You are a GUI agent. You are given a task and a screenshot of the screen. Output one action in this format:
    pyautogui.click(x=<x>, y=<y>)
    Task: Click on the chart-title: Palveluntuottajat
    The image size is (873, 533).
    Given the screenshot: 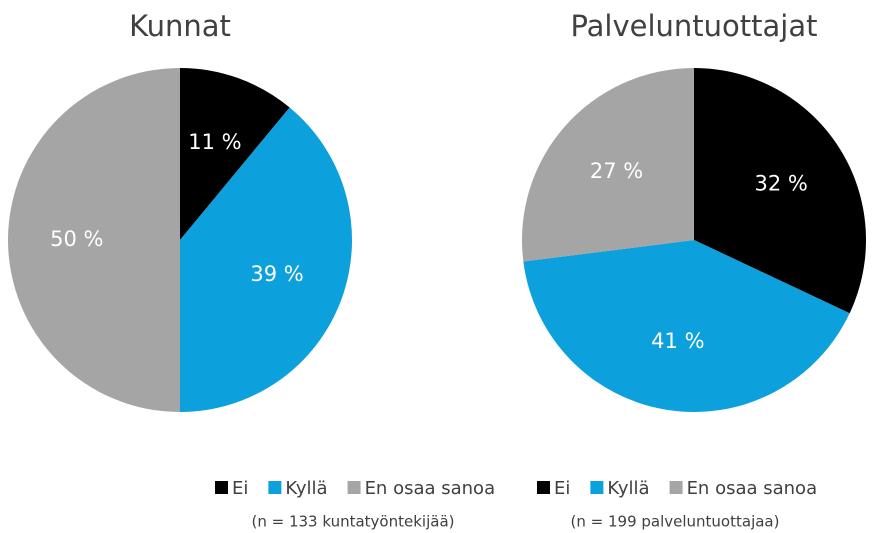 What is the action you would take?
    pyautogui.click(x=693, y=26)
    